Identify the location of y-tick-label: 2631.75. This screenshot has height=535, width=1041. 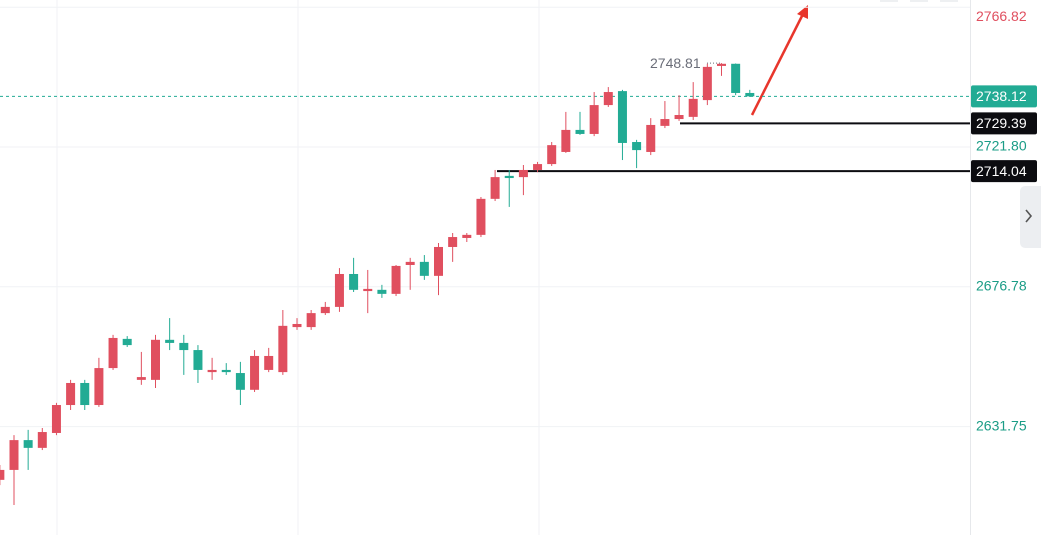
(1001, 425).